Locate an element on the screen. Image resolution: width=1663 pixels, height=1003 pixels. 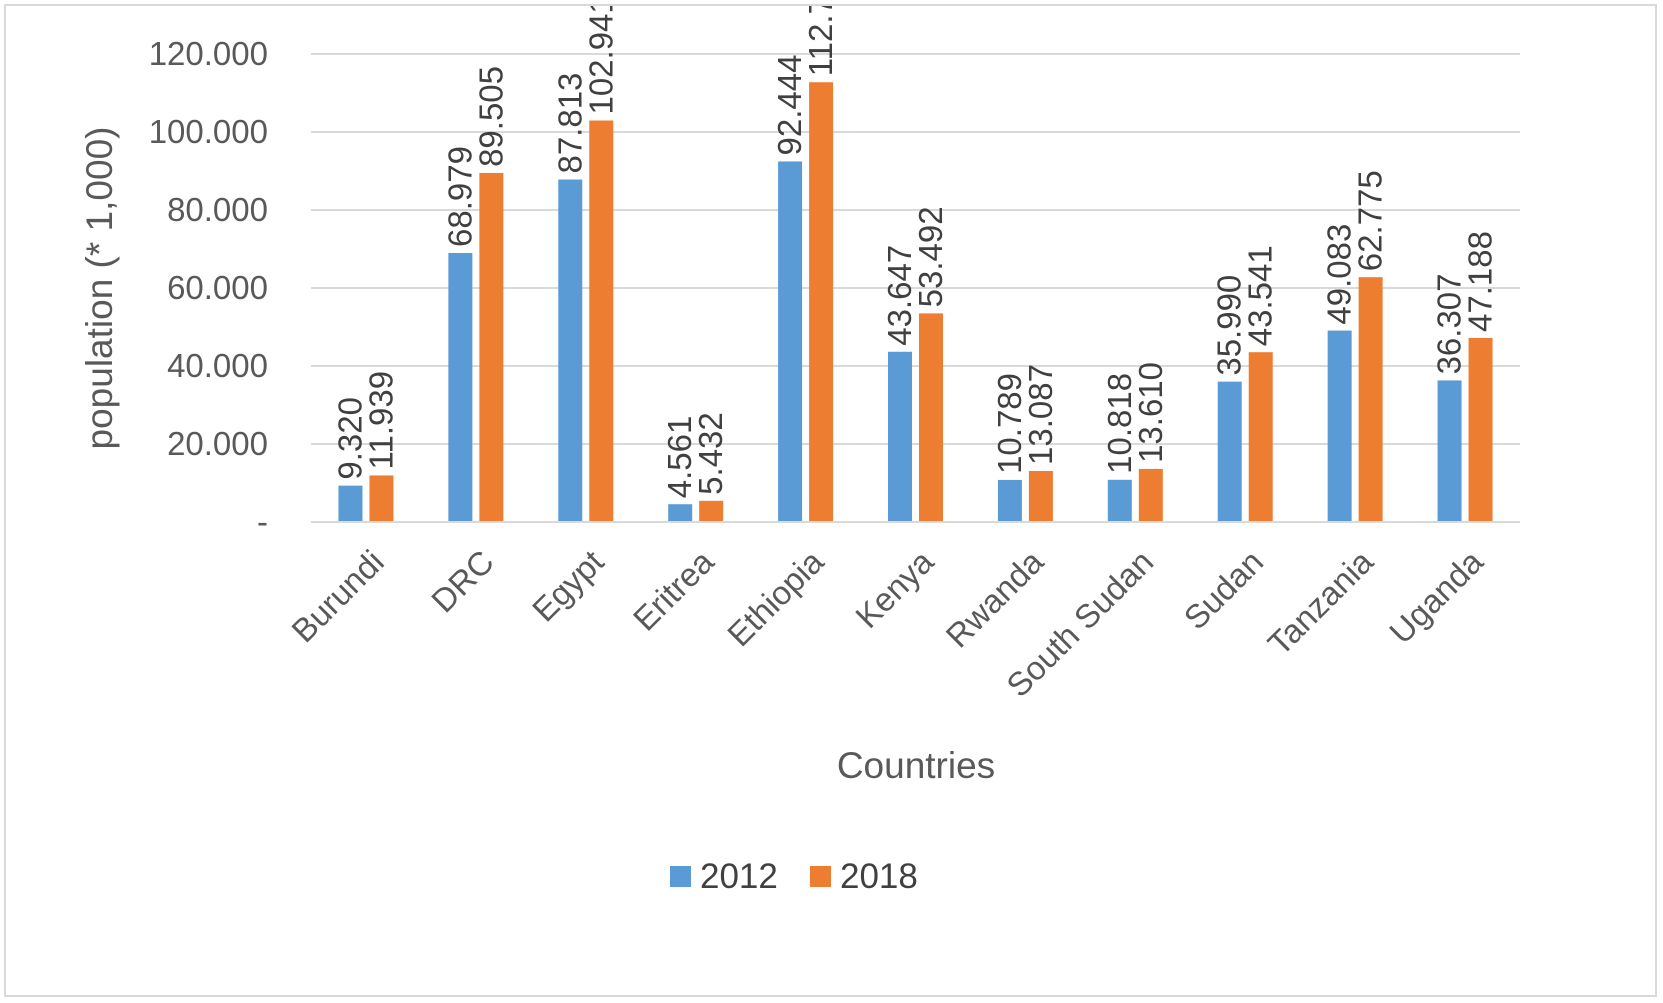
data-label: 53.492 is located at coordinates (930, 256).